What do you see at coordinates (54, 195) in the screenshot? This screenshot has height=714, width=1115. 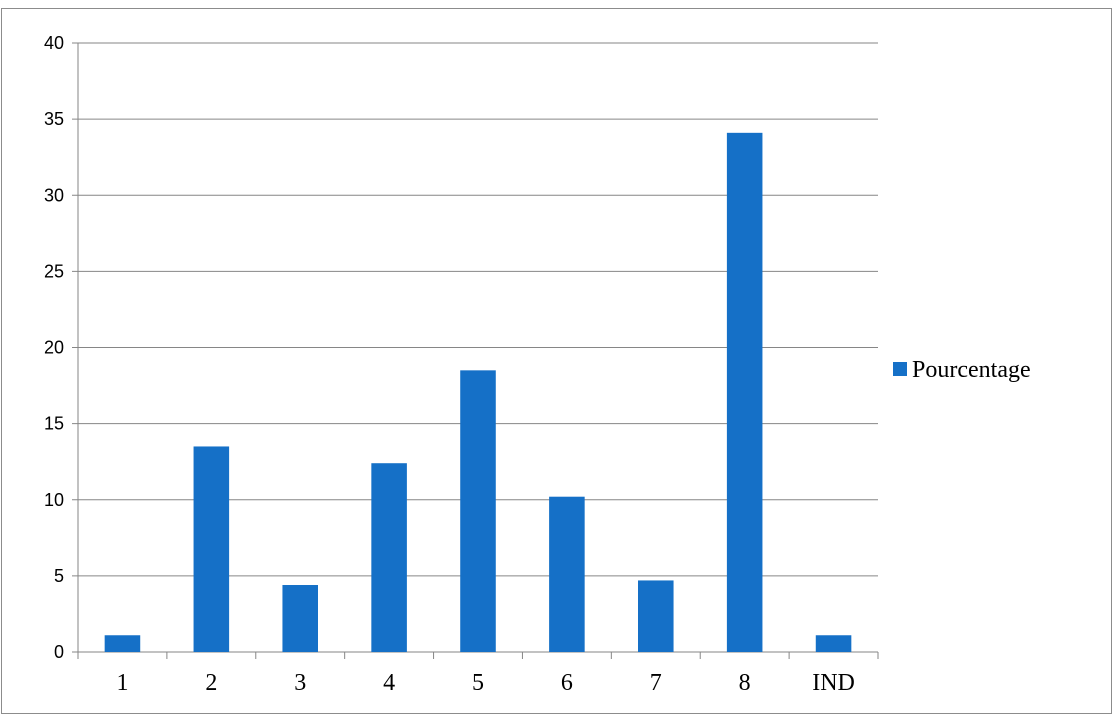 I see `y-tick-label-30: 30` at bounding box center [54, 195].